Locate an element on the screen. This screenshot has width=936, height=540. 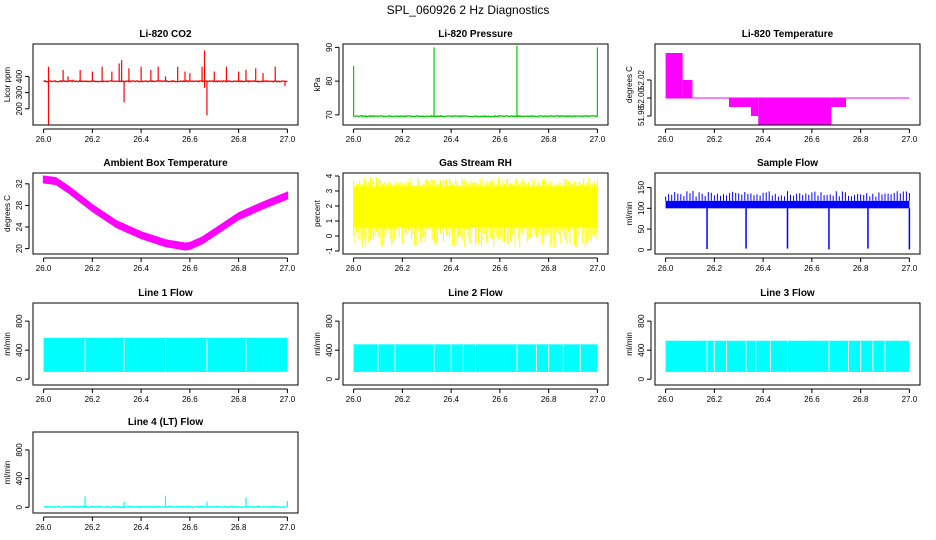
chart-title: Line 3 Flow is located at coordinates (787, 293).